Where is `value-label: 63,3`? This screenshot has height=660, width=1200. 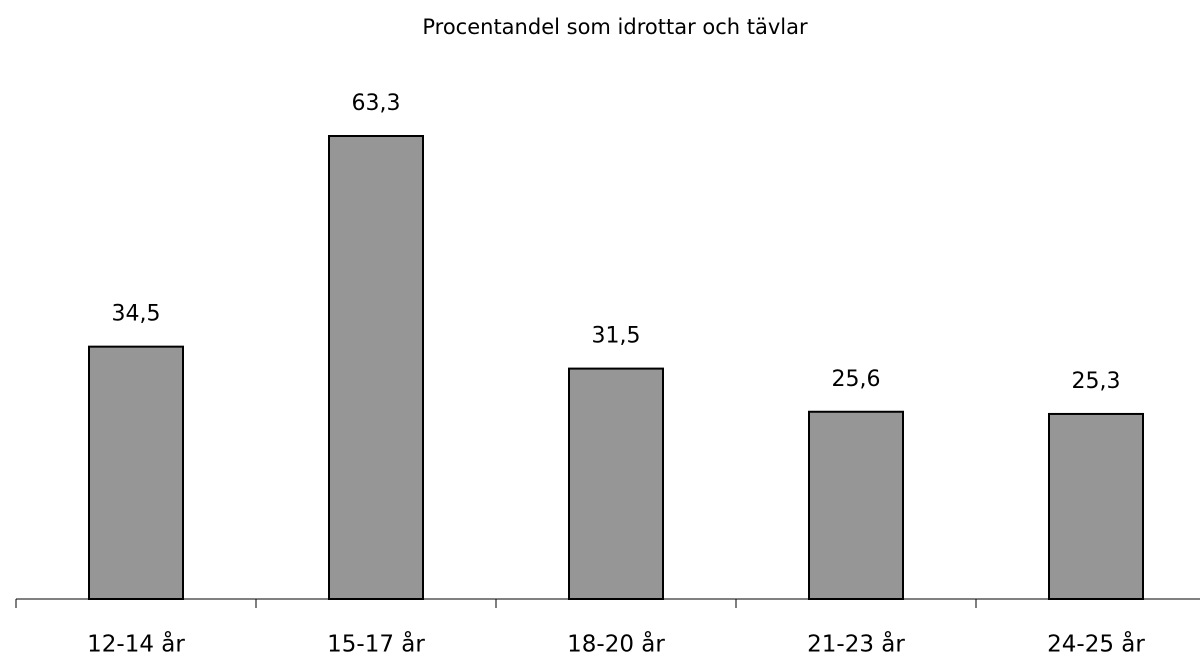
value-label: 63,3 is located at coordinates (376, 103).